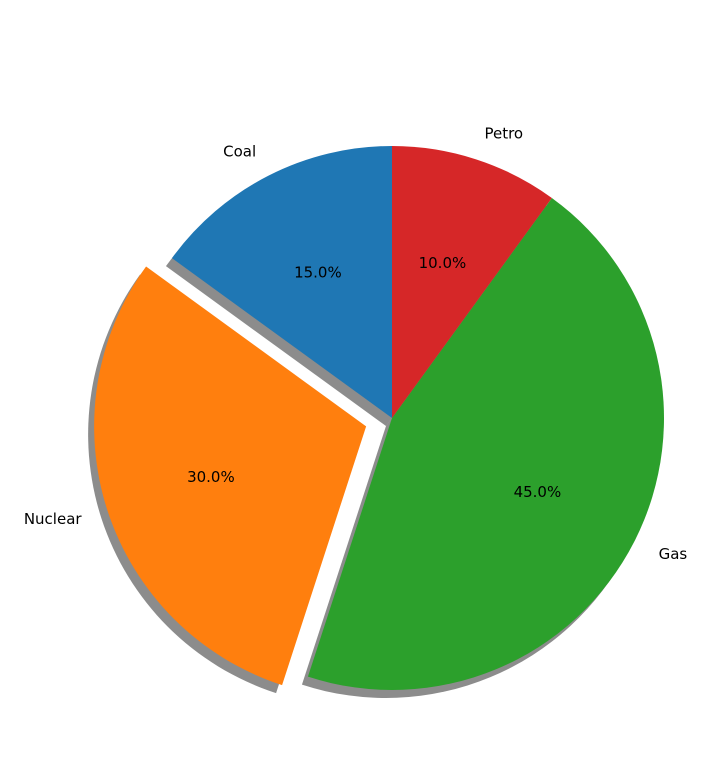 This screenshot has height=772, width=724. I want to click on pie-pct-label-gas: 45.0%, so click(538, 492).